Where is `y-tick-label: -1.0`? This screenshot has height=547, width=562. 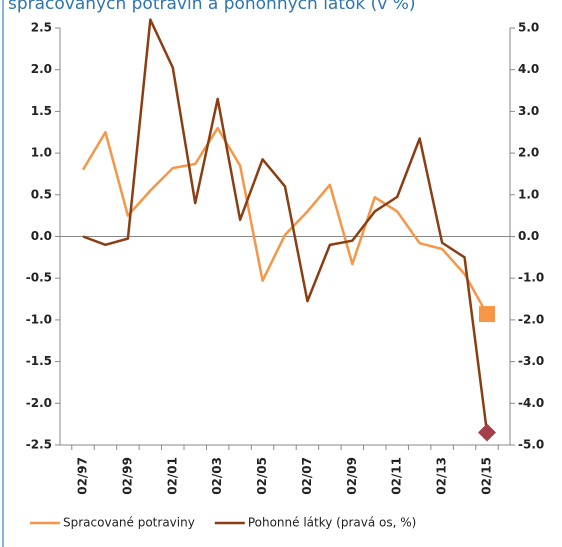 y-tick-label: -1.0 is located at coordinates (39, 319).